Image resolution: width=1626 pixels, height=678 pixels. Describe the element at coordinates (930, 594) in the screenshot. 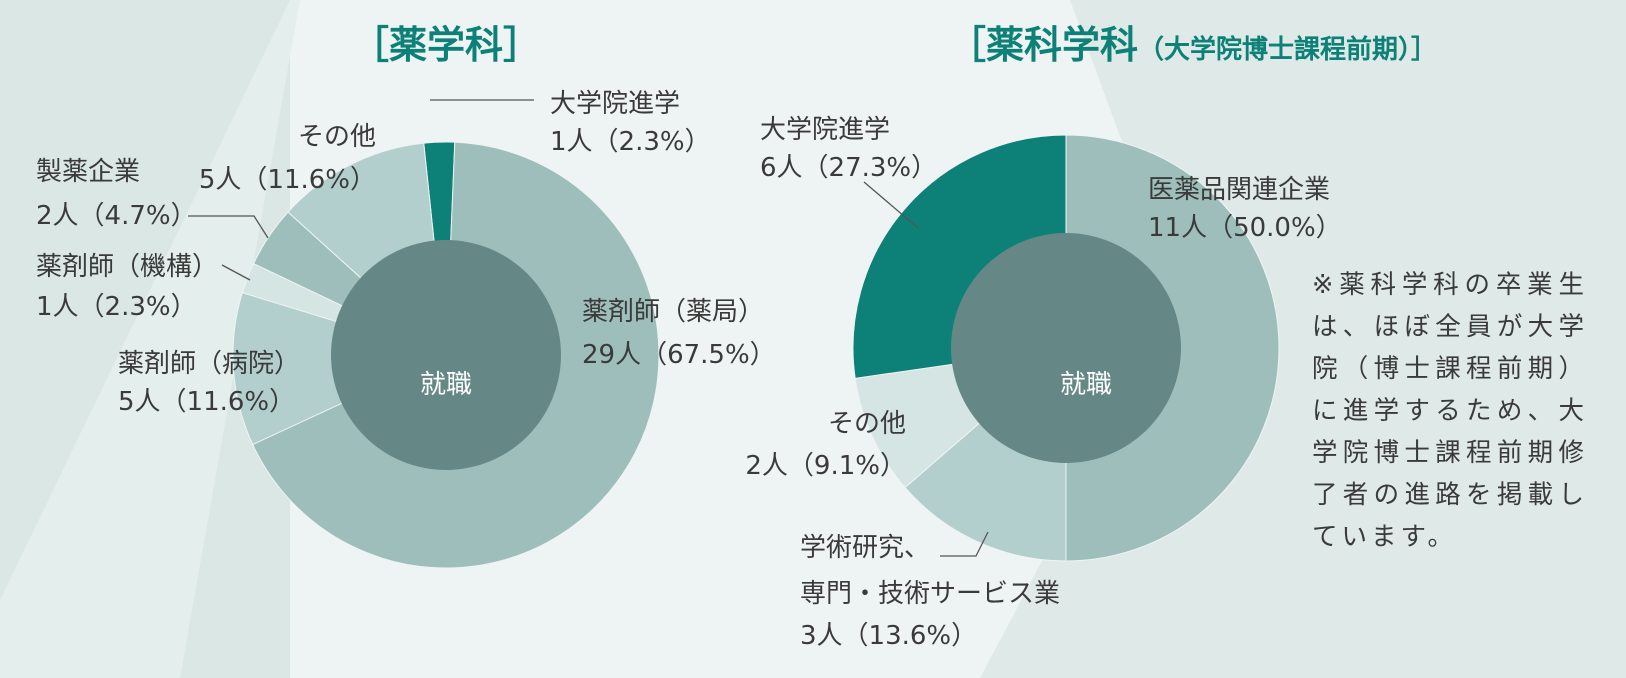

I see `chart2-label-research-2: 専門・技術サービス業` at that location.